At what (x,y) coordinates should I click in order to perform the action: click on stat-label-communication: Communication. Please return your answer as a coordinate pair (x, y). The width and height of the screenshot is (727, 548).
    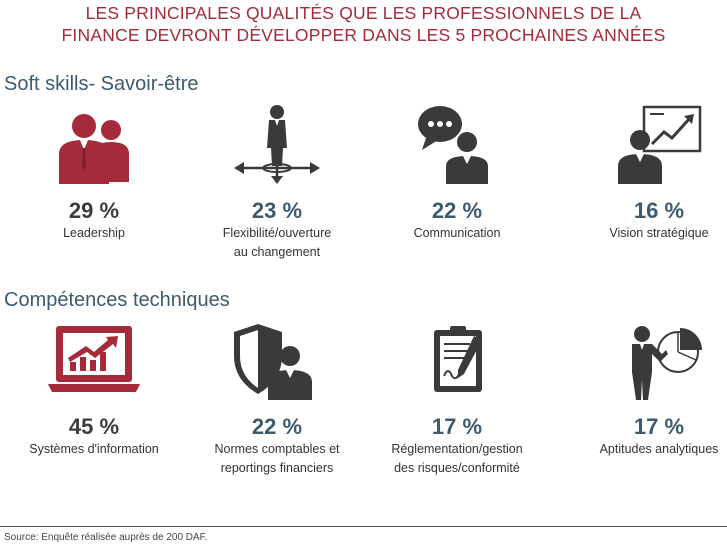
    Looking at the image, I should click on (457, 233).